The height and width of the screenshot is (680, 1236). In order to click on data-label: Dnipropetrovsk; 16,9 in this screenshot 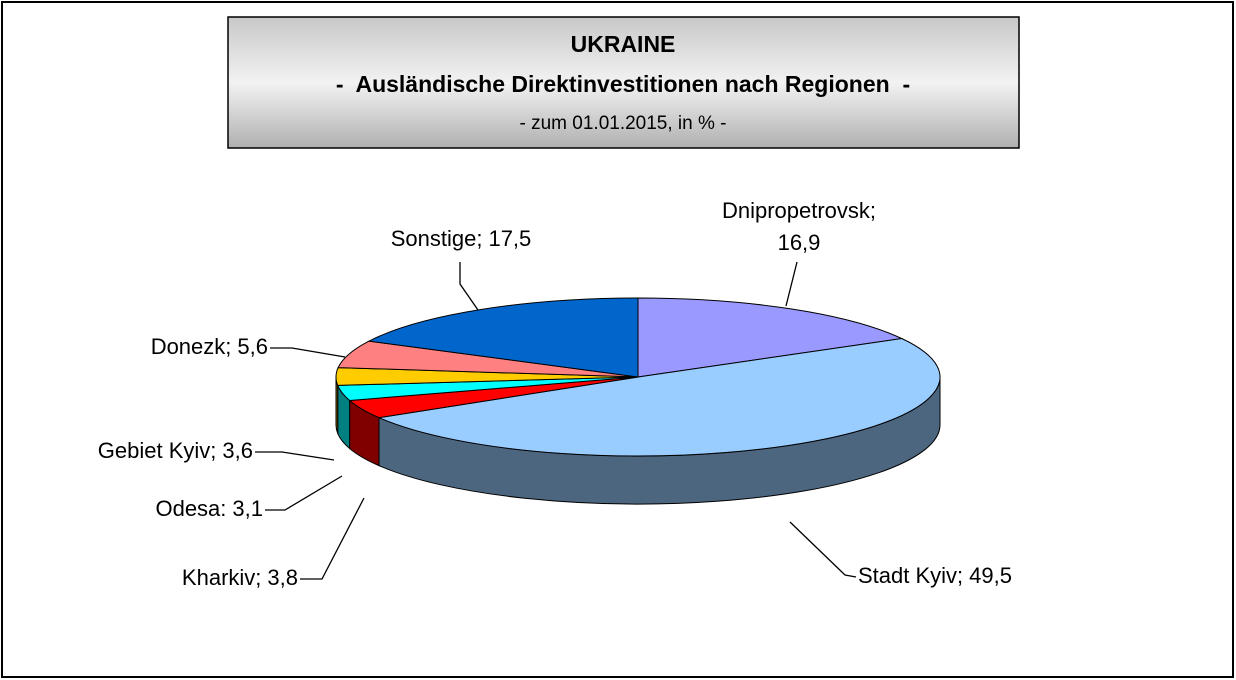, I will do `click(799, 226)`.